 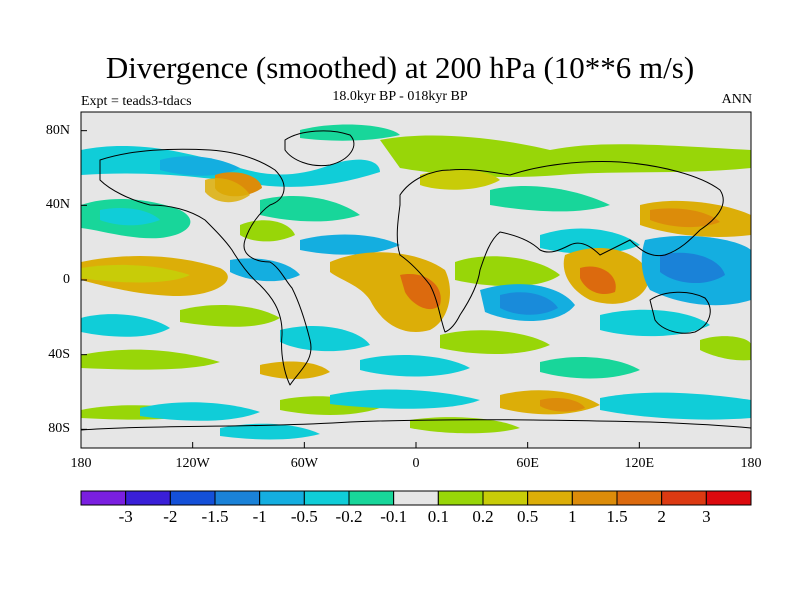 I want to click on lon-label: 120W, so click(x=192, y=463).